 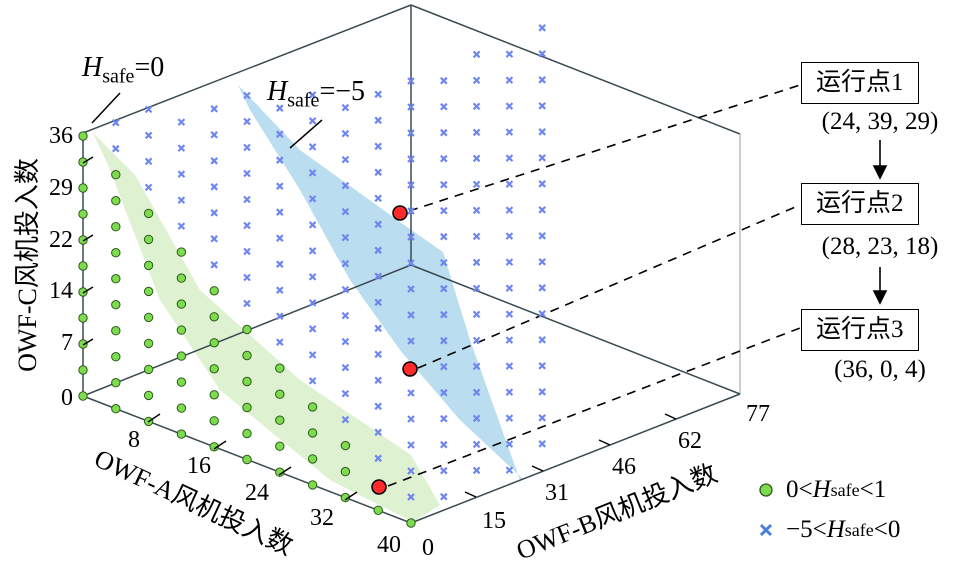 I want to click on x-tick: 16, so click(x=199, y=466).